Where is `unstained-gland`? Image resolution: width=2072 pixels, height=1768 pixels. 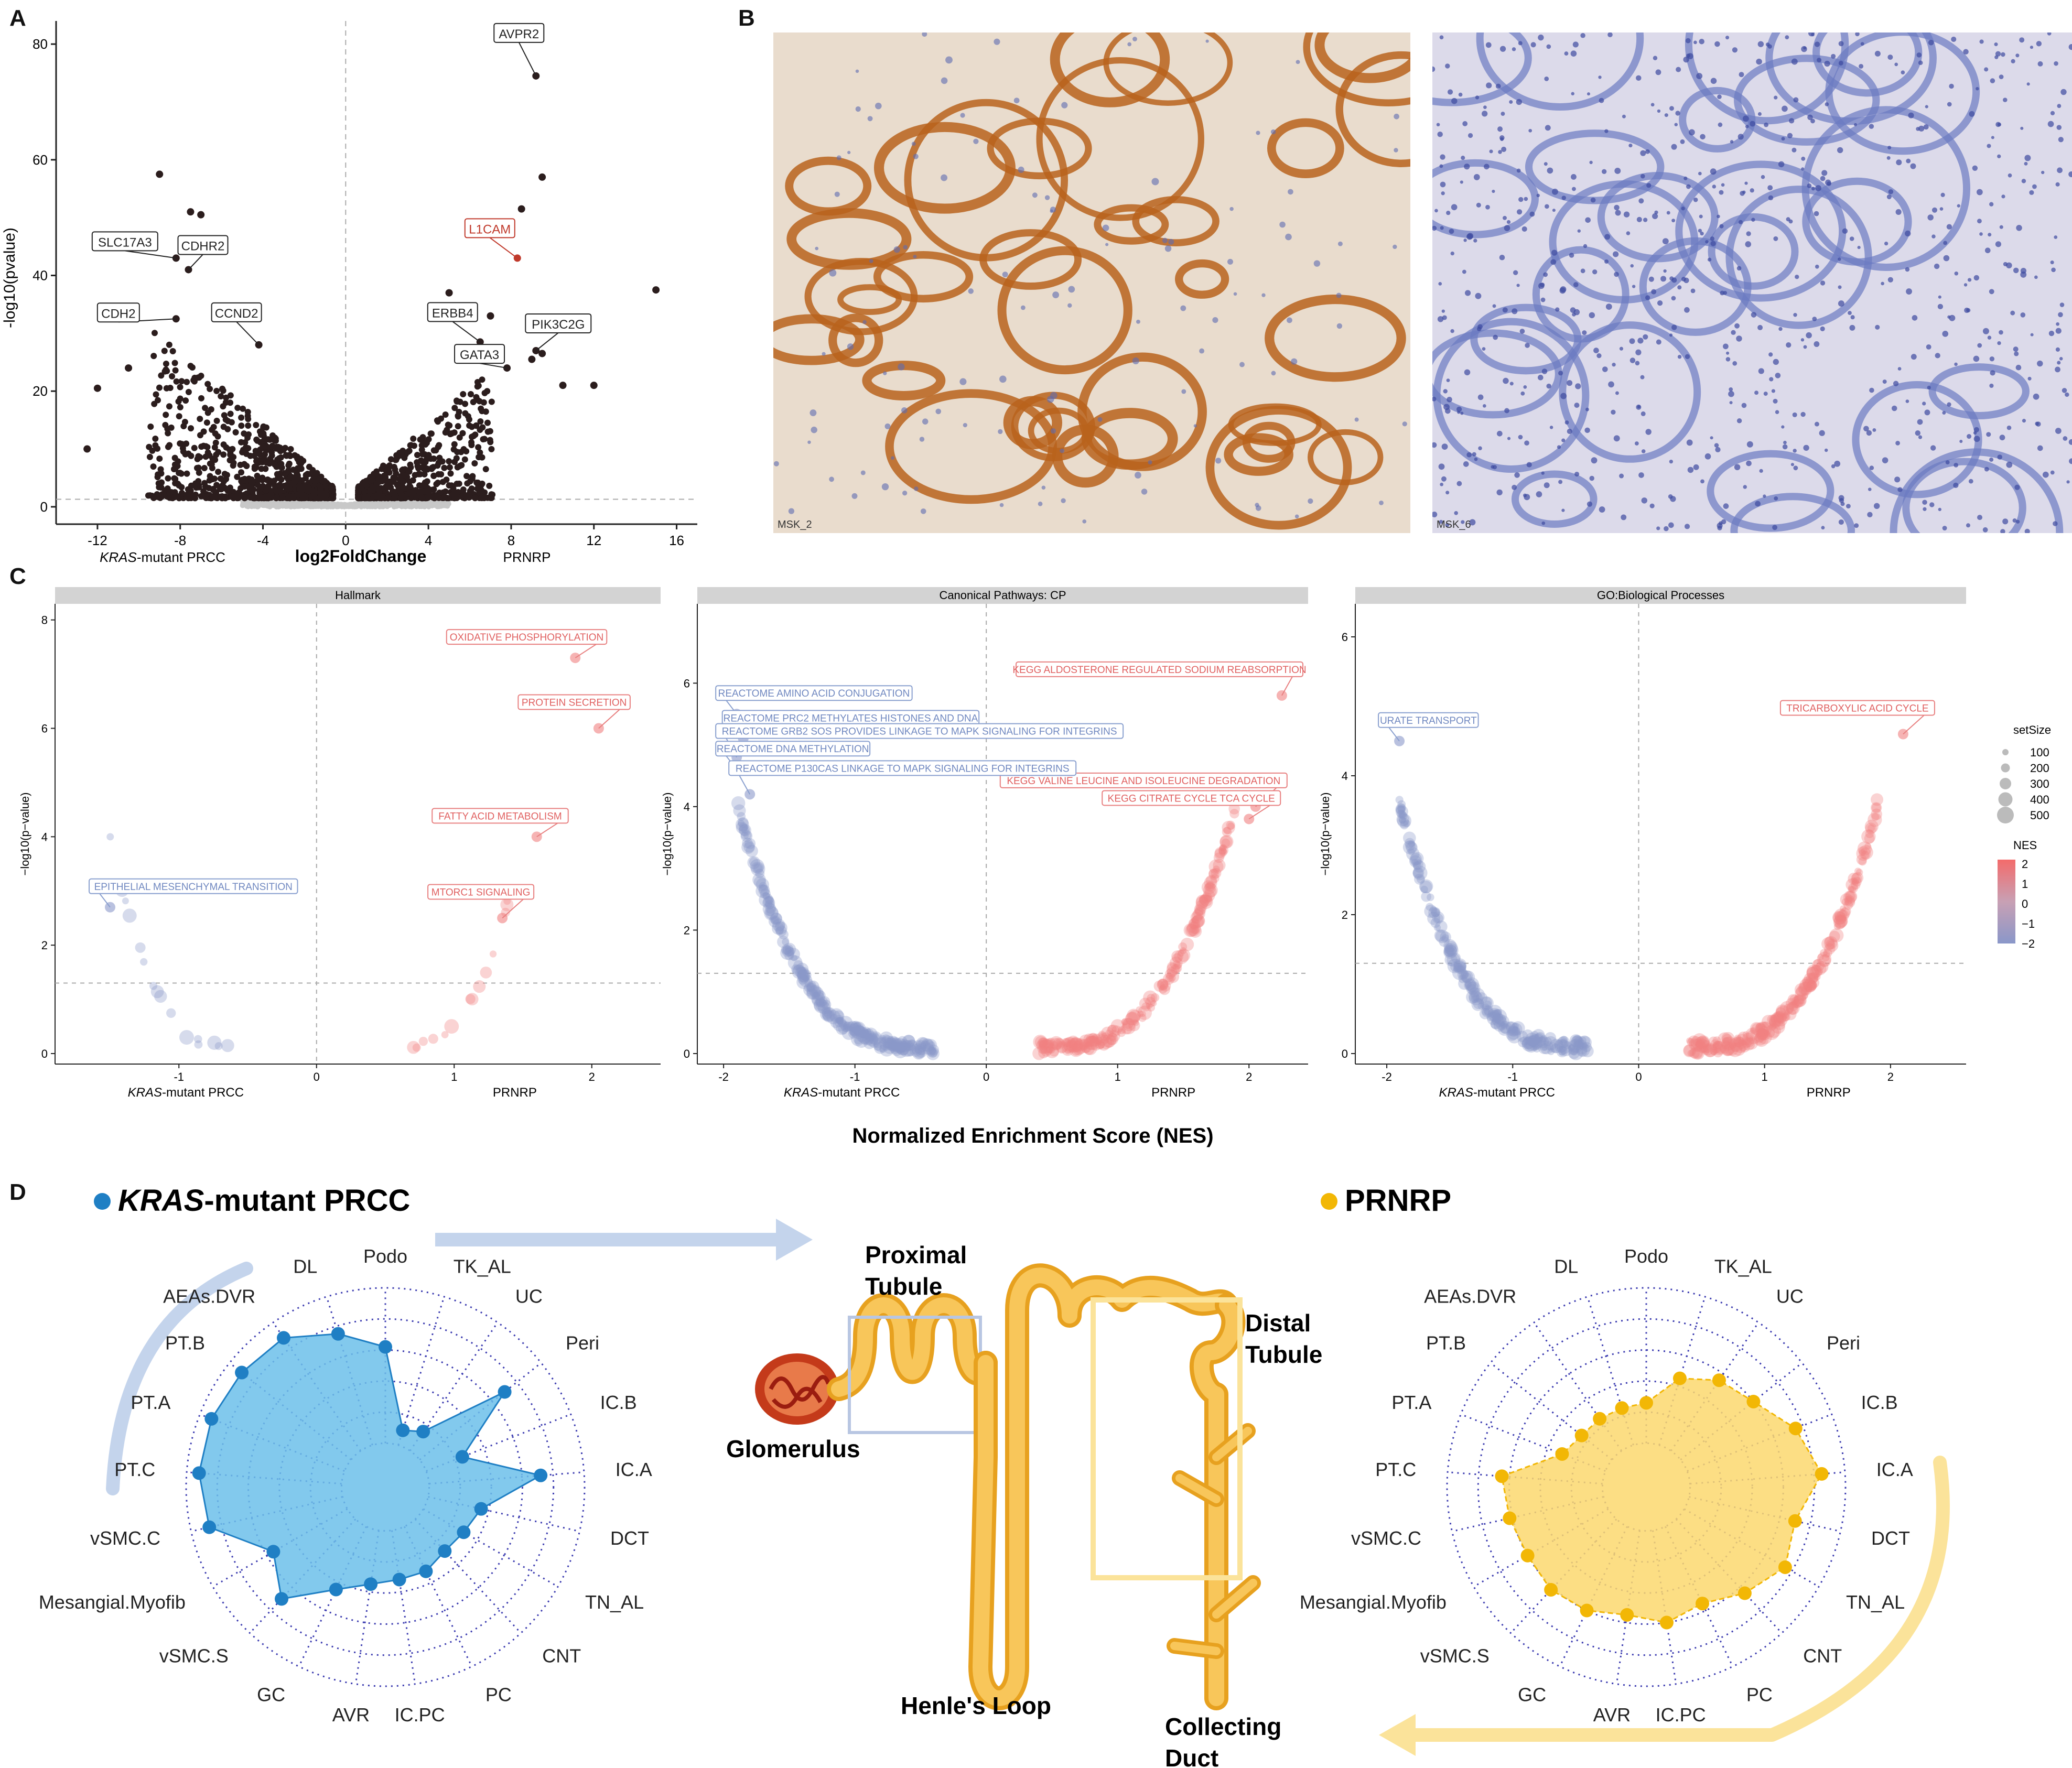 unstained-gland is located at coordinates (1580, 295).